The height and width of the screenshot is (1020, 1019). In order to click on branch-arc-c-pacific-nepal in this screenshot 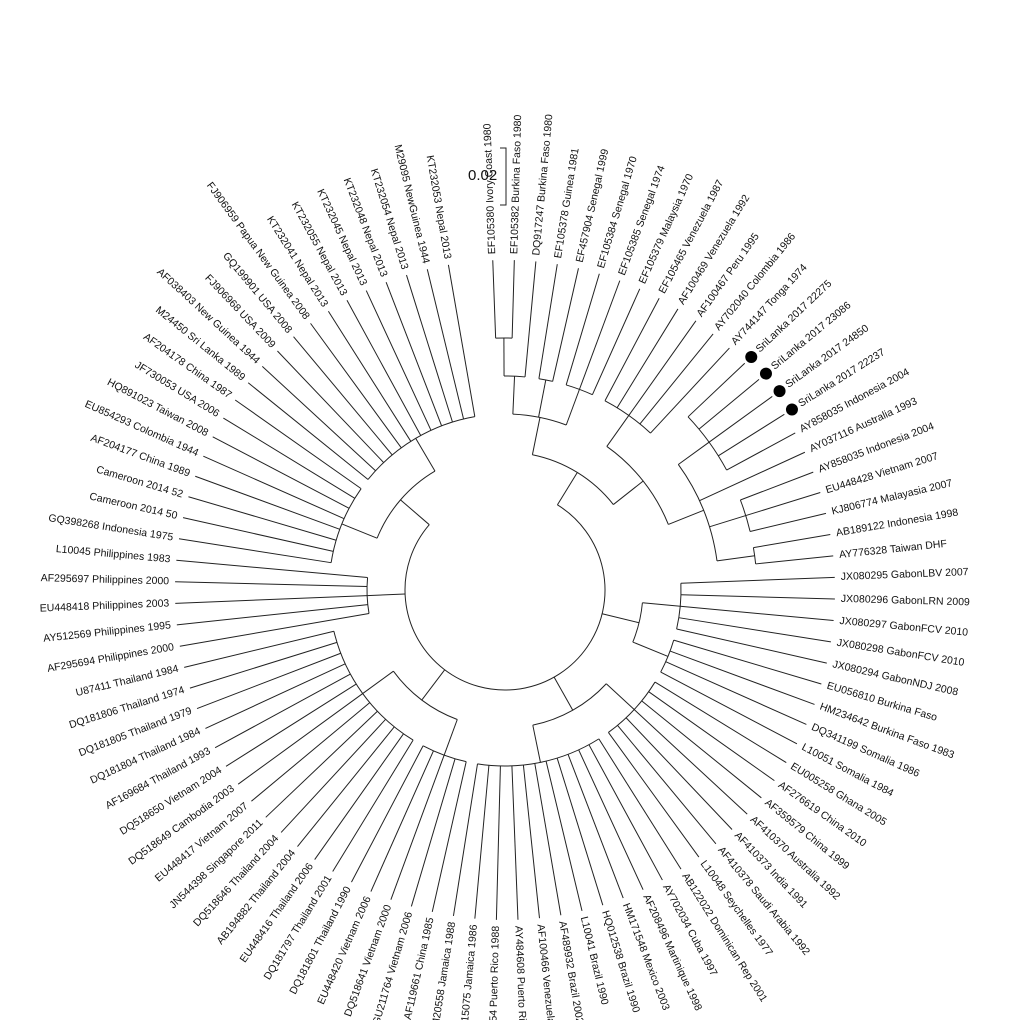, I will do `click(421, 448)`.